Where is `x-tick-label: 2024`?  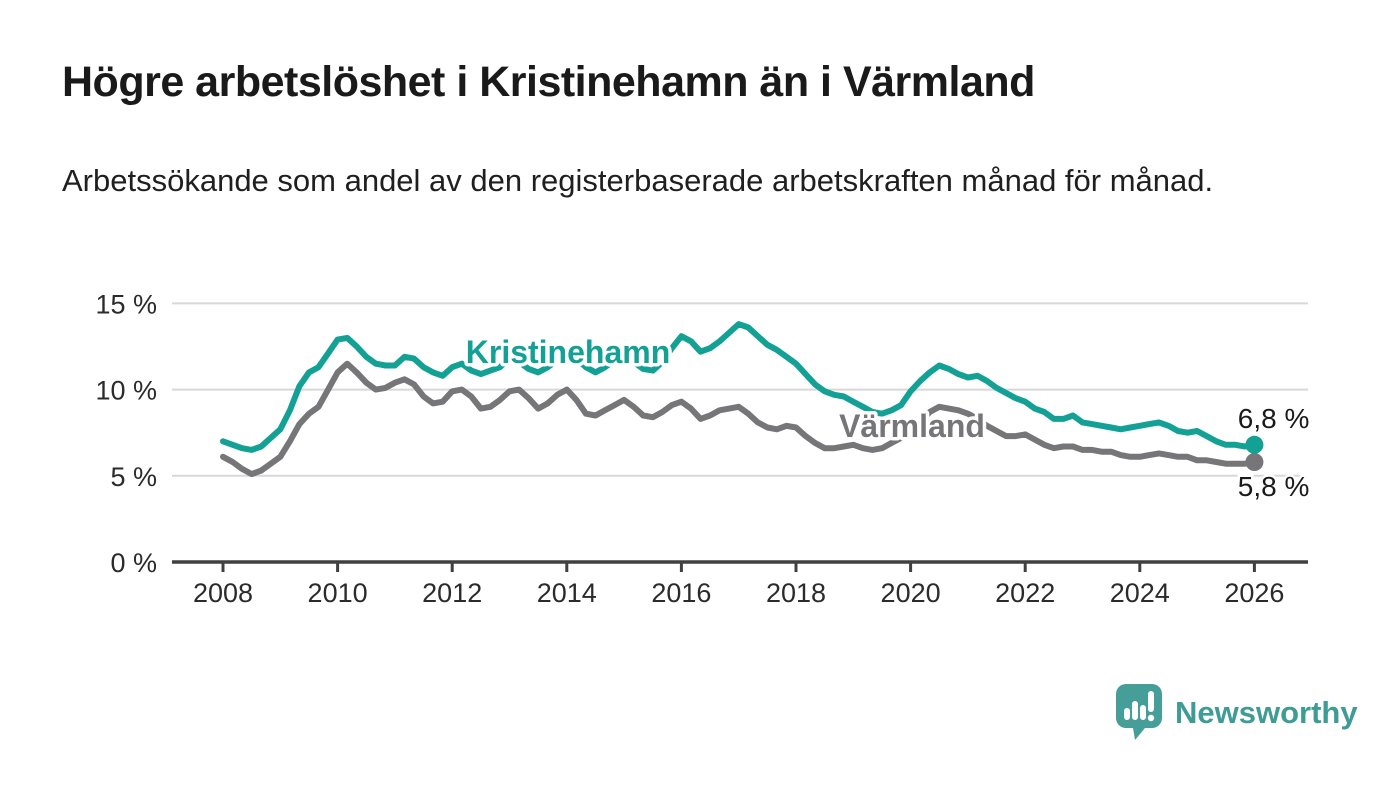
x-tick-label: 2024 is located at coordinates (1140, 593).